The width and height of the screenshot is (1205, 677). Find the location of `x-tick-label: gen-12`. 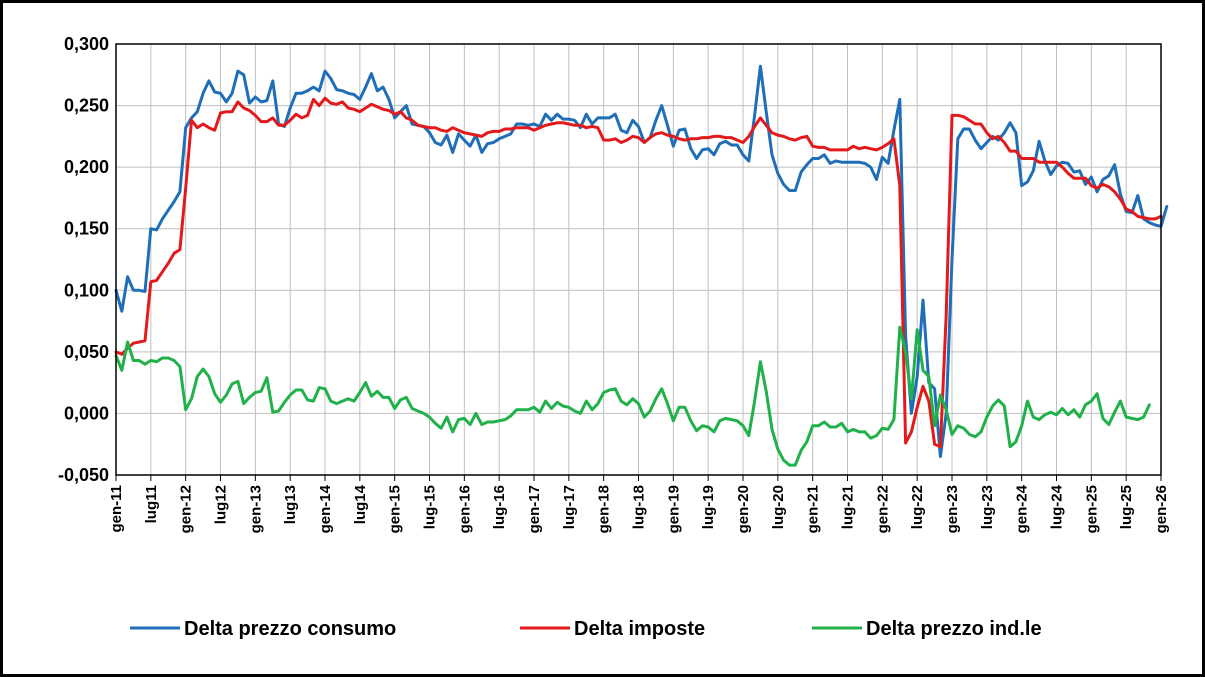

x-tick-label: gen-12 is located at coordinates (186, 509).